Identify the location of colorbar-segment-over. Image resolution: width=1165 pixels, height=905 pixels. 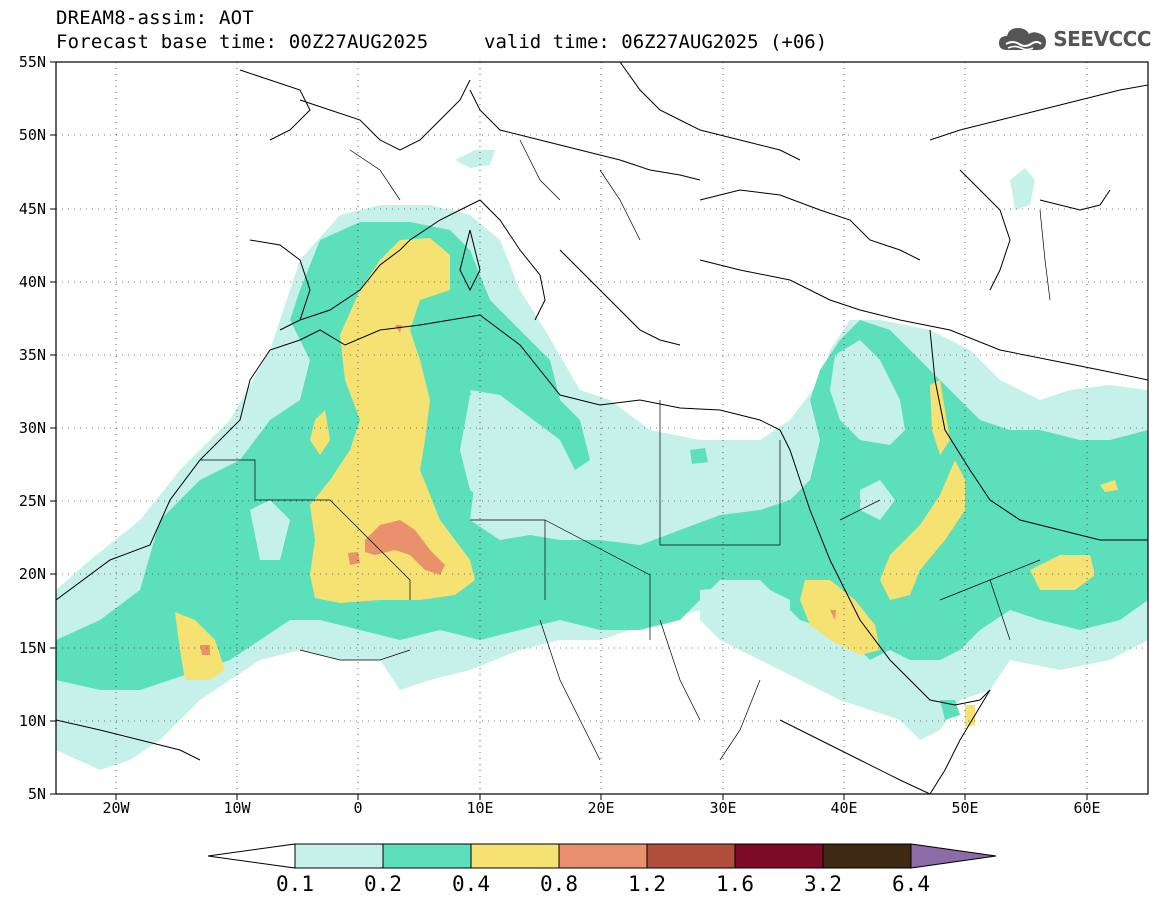
(953, 856).